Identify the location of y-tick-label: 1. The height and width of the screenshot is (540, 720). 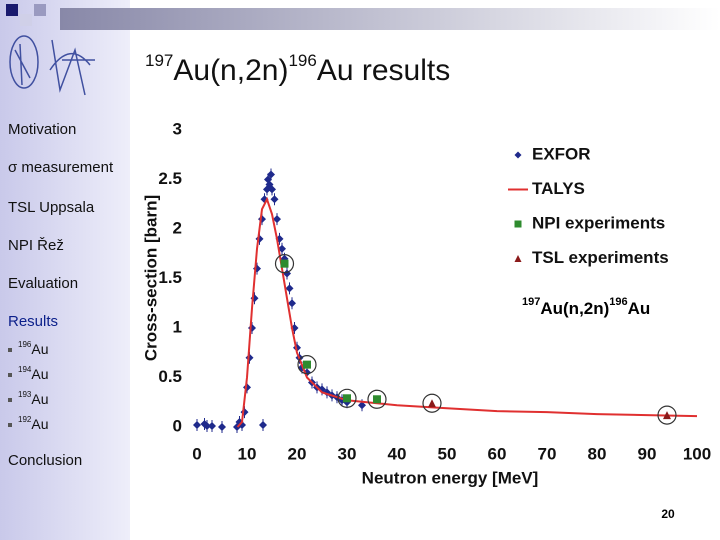
(177, 326).